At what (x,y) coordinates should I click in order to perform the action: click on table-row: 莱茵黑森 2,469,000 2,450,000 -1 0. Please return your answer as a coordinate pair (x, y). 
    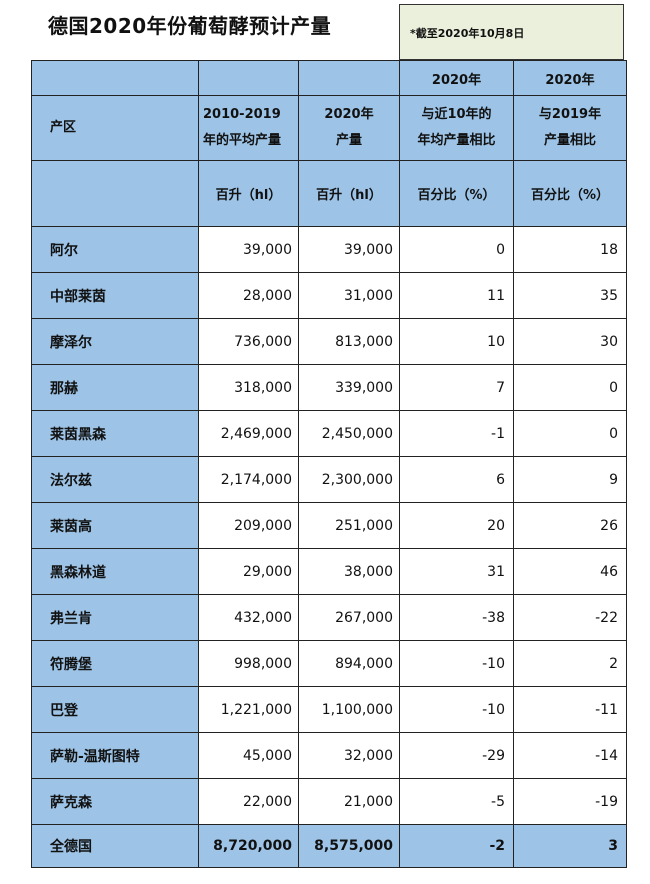
    Looking at the image, I should click on (329, 433).